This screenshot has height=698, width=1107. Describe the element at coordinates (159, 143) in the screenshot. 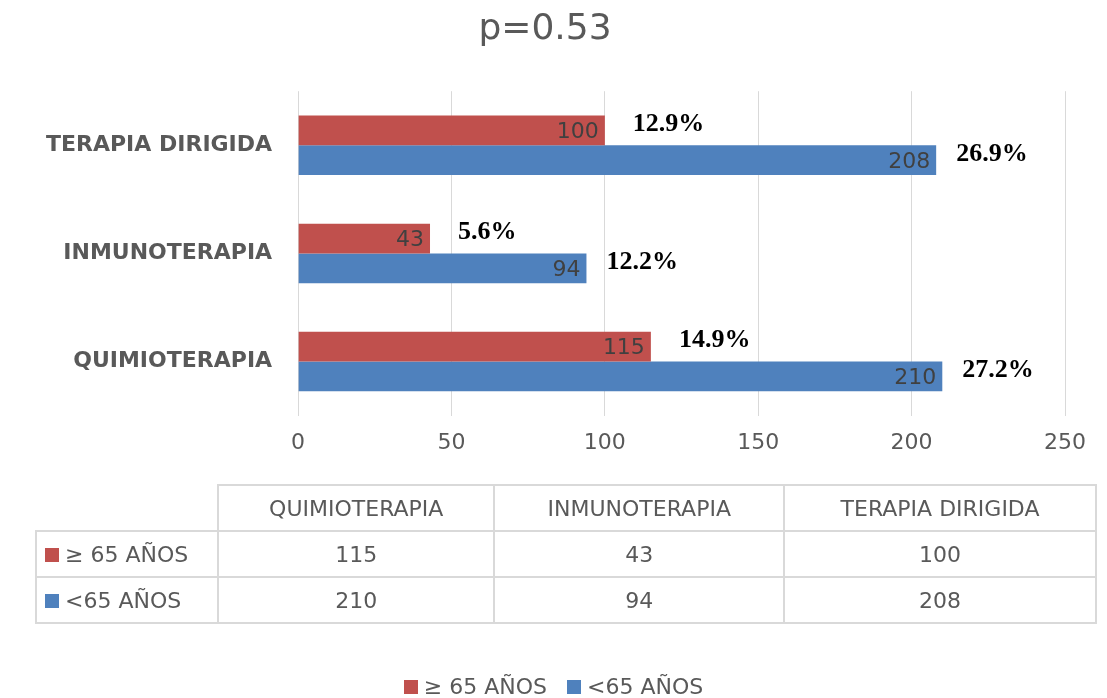

I see `y-tick-label: TERAPIA DIRIGIDA` at that location.